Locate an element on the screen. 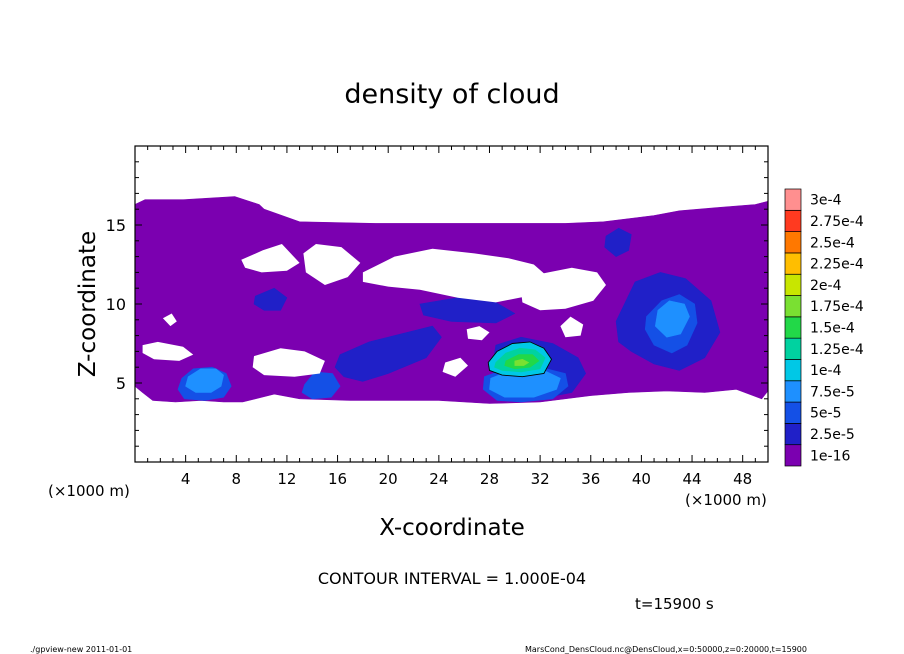  colorbar-label: 5e-5 is located at coordinates (825, 414).